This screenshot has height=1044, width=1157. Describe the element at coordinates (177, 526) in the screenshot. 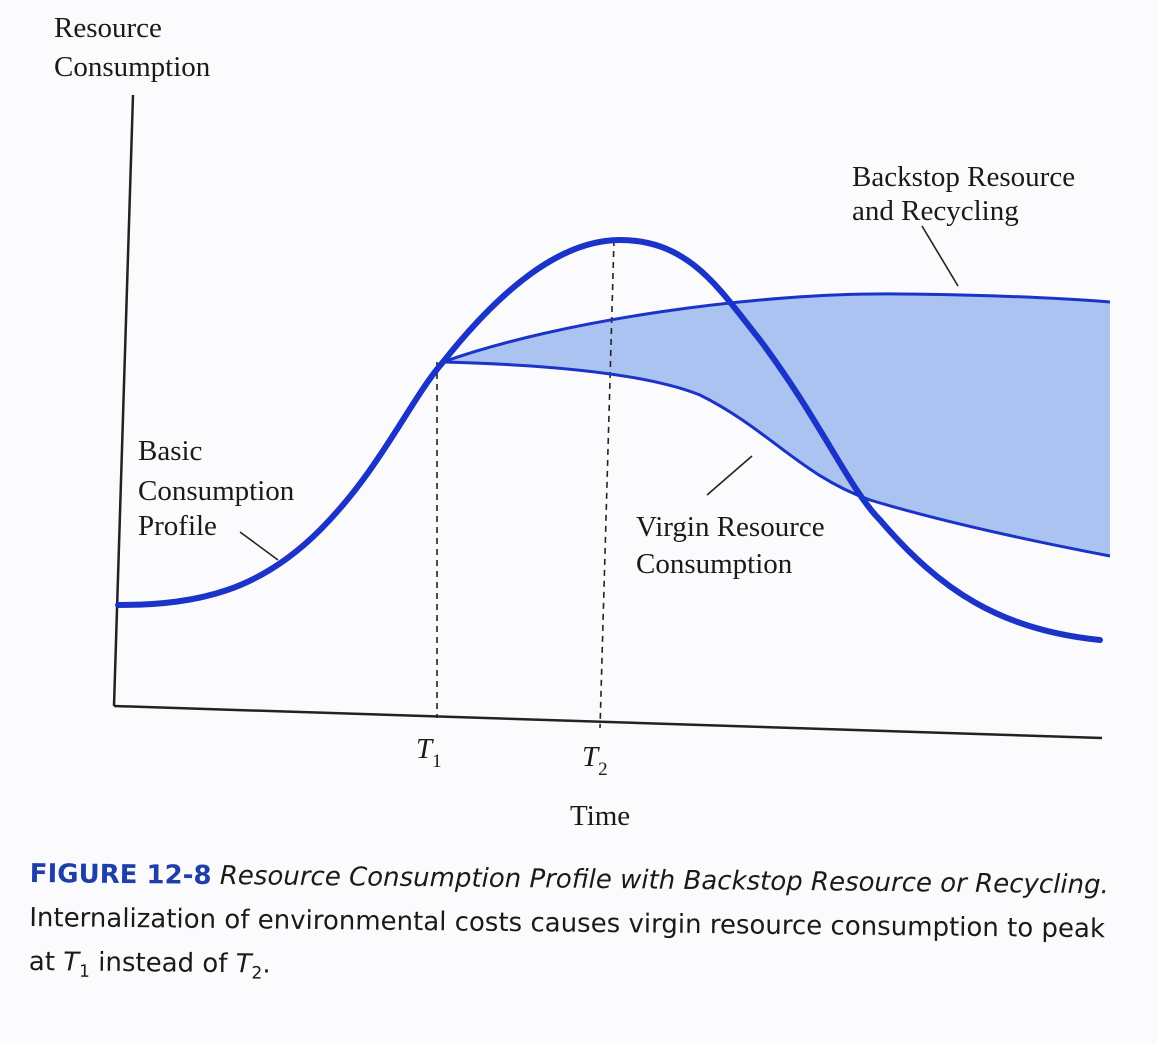

I see `annotation: Profile` at that location.